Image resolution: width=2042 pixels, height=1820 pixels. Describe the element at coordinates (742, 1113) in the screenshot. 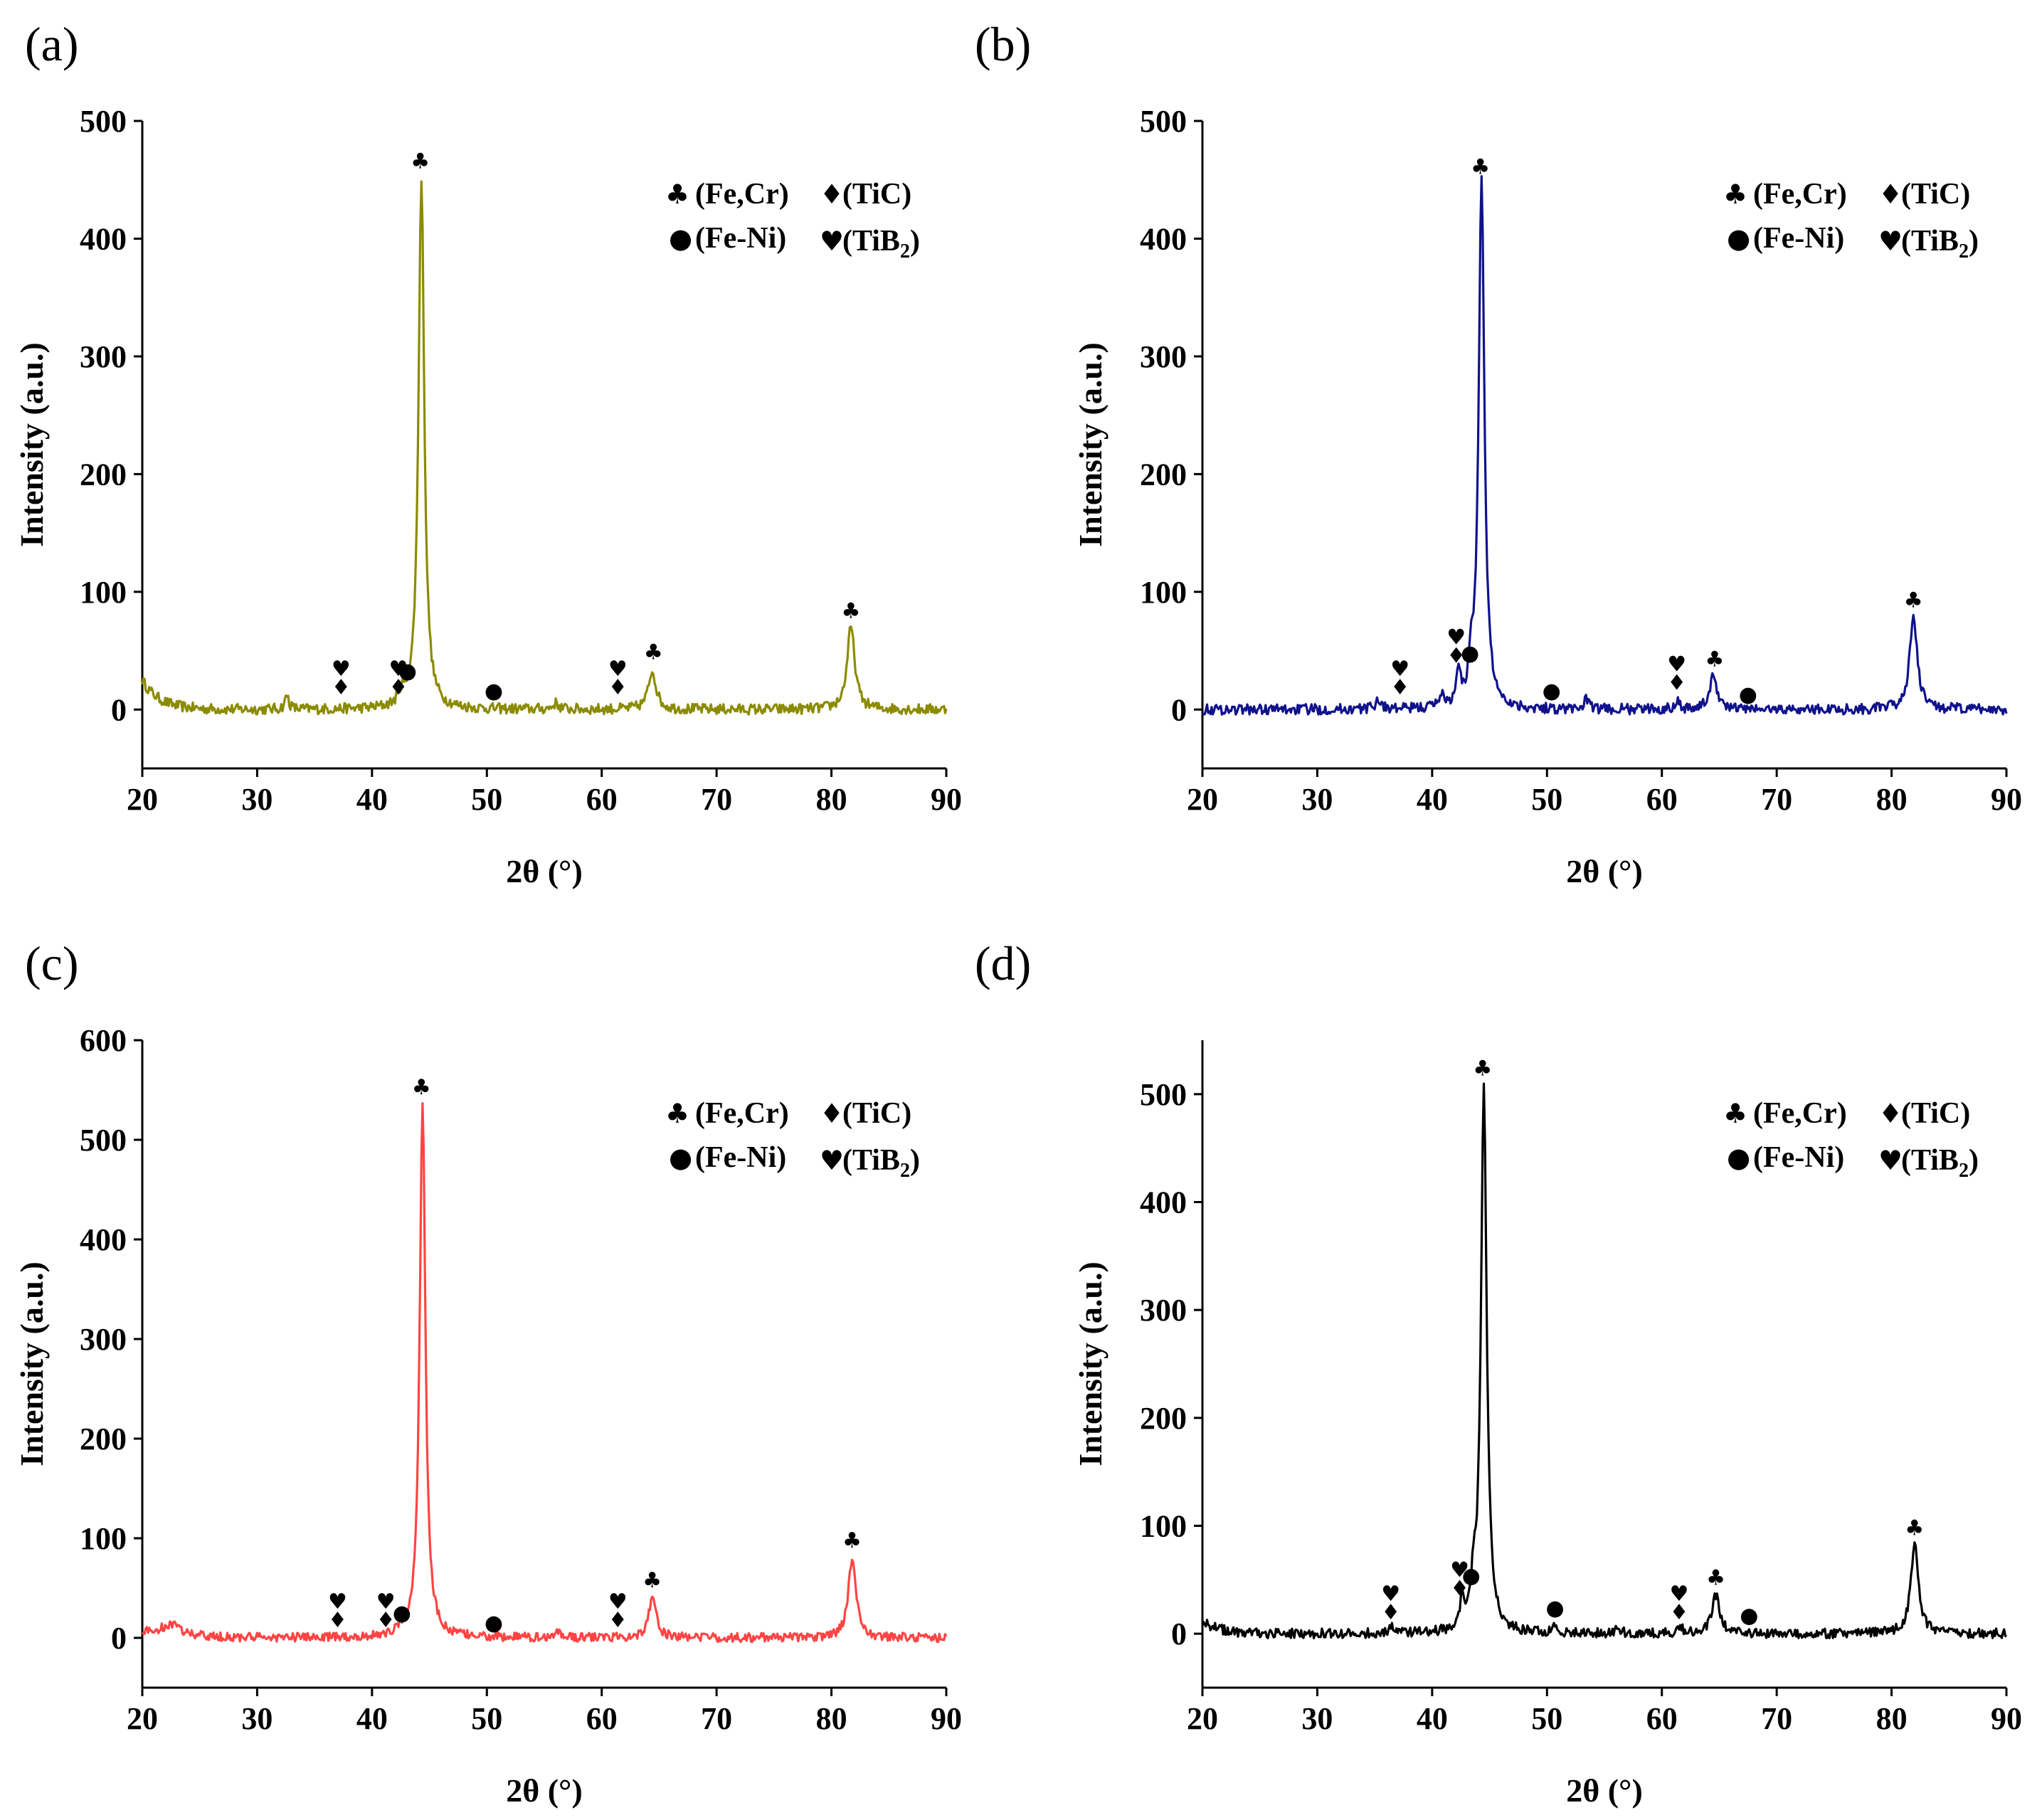

I see `legend-fecr: (Fe,Cr)` at that location.